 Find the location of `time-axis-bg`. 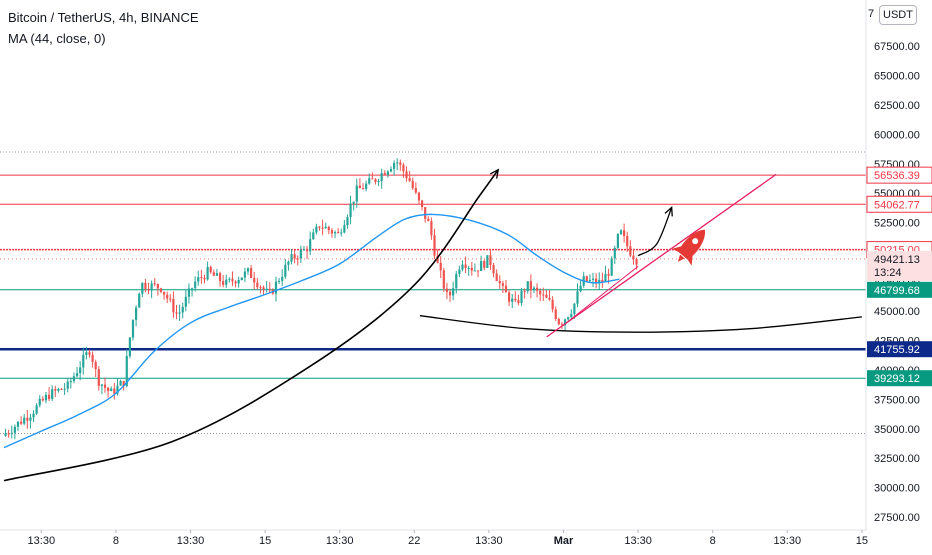

time-axis-bg is located at coordinates (466, 540).